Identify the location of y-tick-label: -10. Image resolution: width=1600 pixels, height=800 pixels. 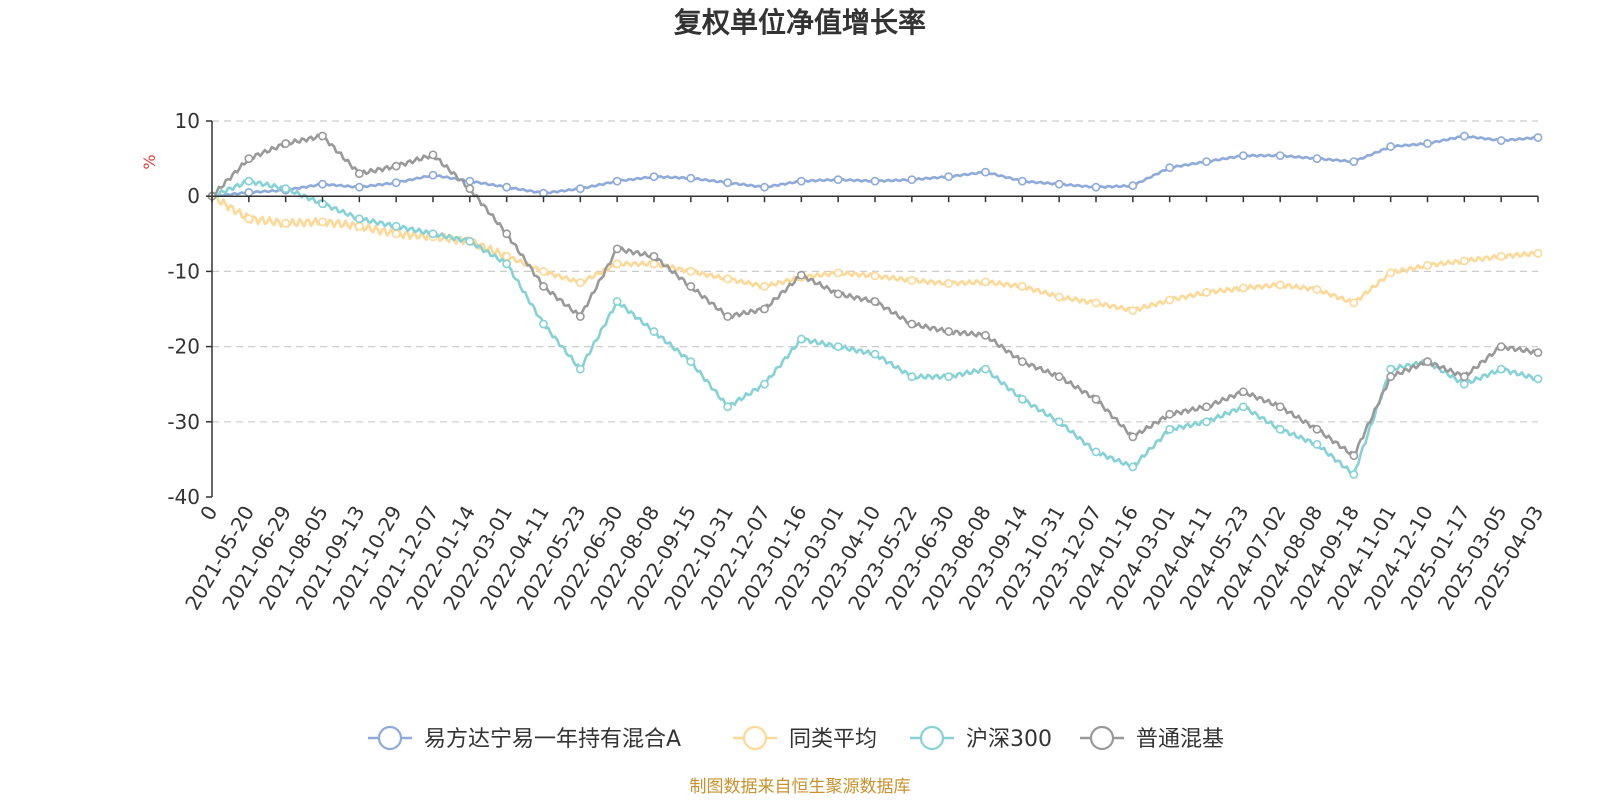
(183, 271).